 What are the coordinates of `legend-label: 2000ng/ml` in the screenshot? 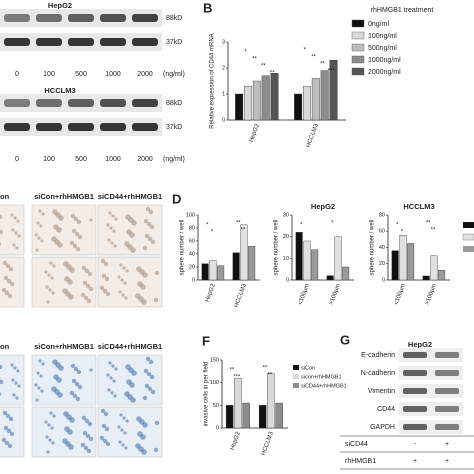 It's located at (384, 72).